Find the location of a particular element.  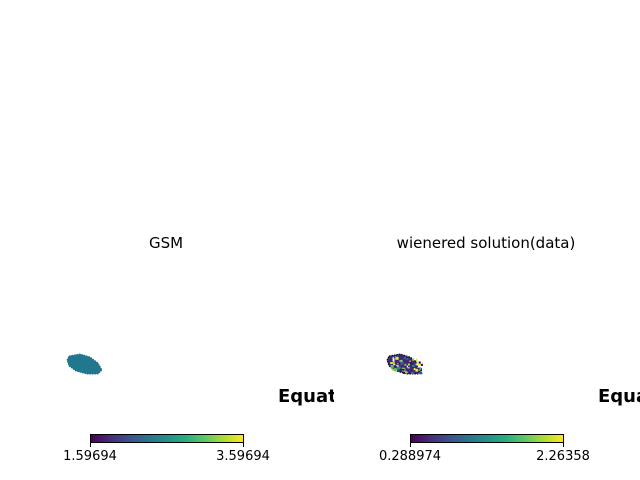

wienered-colorbar-max-label: 2.26358 is located at coordinates (563, 456).